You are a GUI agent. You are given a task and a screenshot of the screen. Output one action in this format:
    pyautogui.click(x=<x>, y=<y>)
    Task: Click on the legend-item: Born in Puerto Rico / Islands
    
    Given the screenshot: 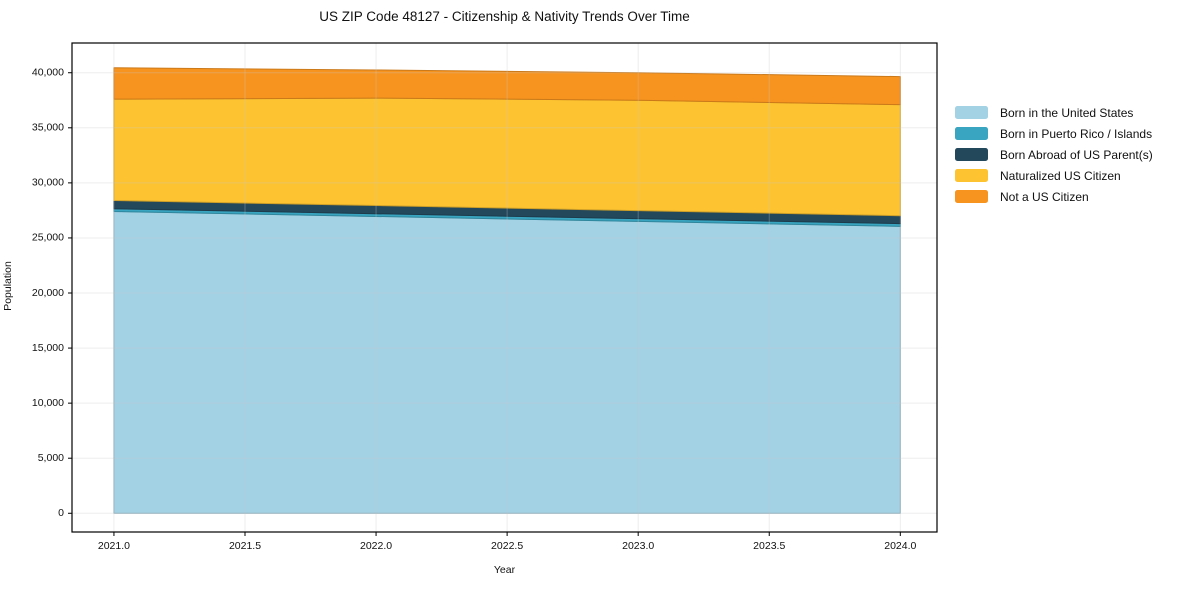 What is the action you would take?
    pyautogui.click(x=1054, y=133)
    